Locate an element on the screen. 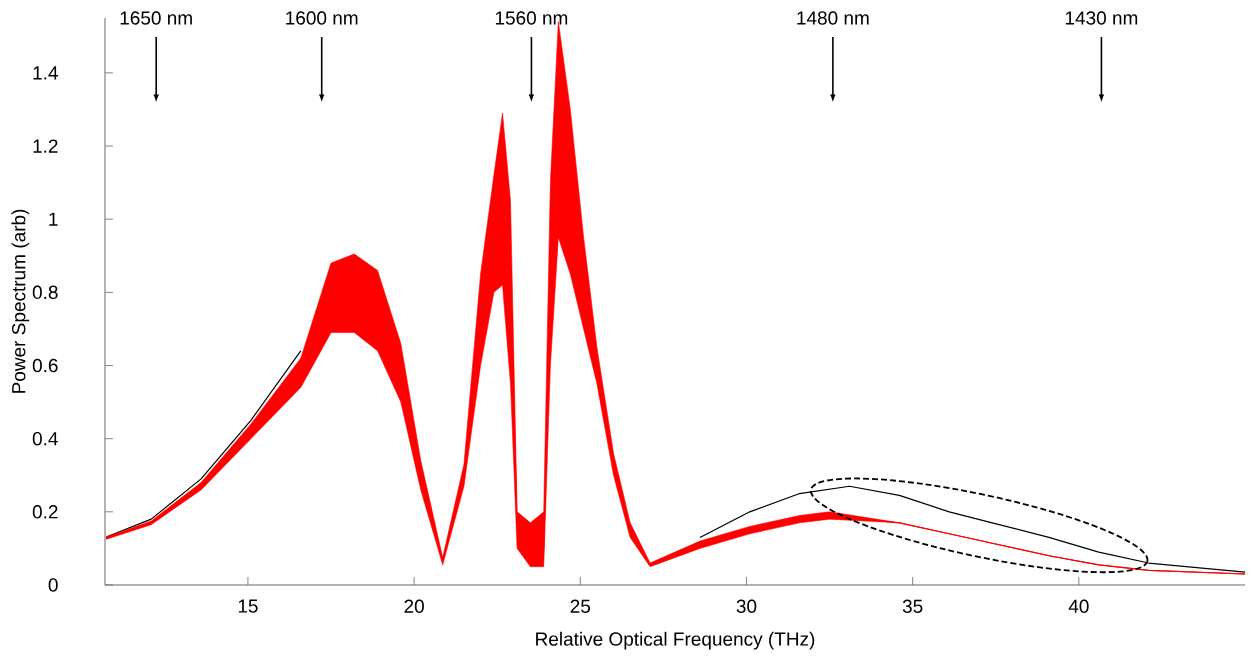 This screenshot has width=1254, height=666. x-tick-label: 15 is located at coordinates (248, 606).